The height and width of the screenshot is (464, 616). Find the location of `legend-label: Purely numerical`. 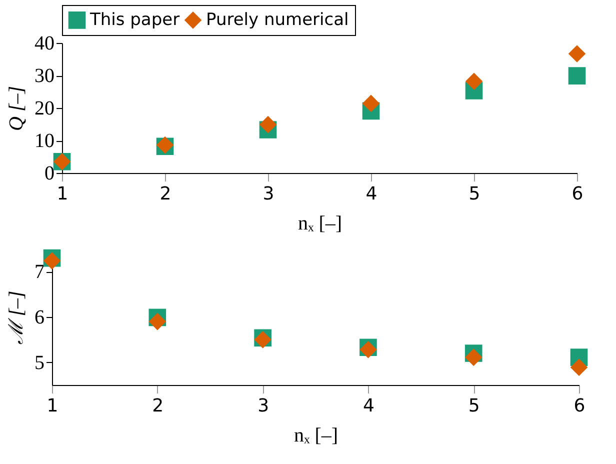

legend-label: Purely numerical is located at coordinates (277, 20).